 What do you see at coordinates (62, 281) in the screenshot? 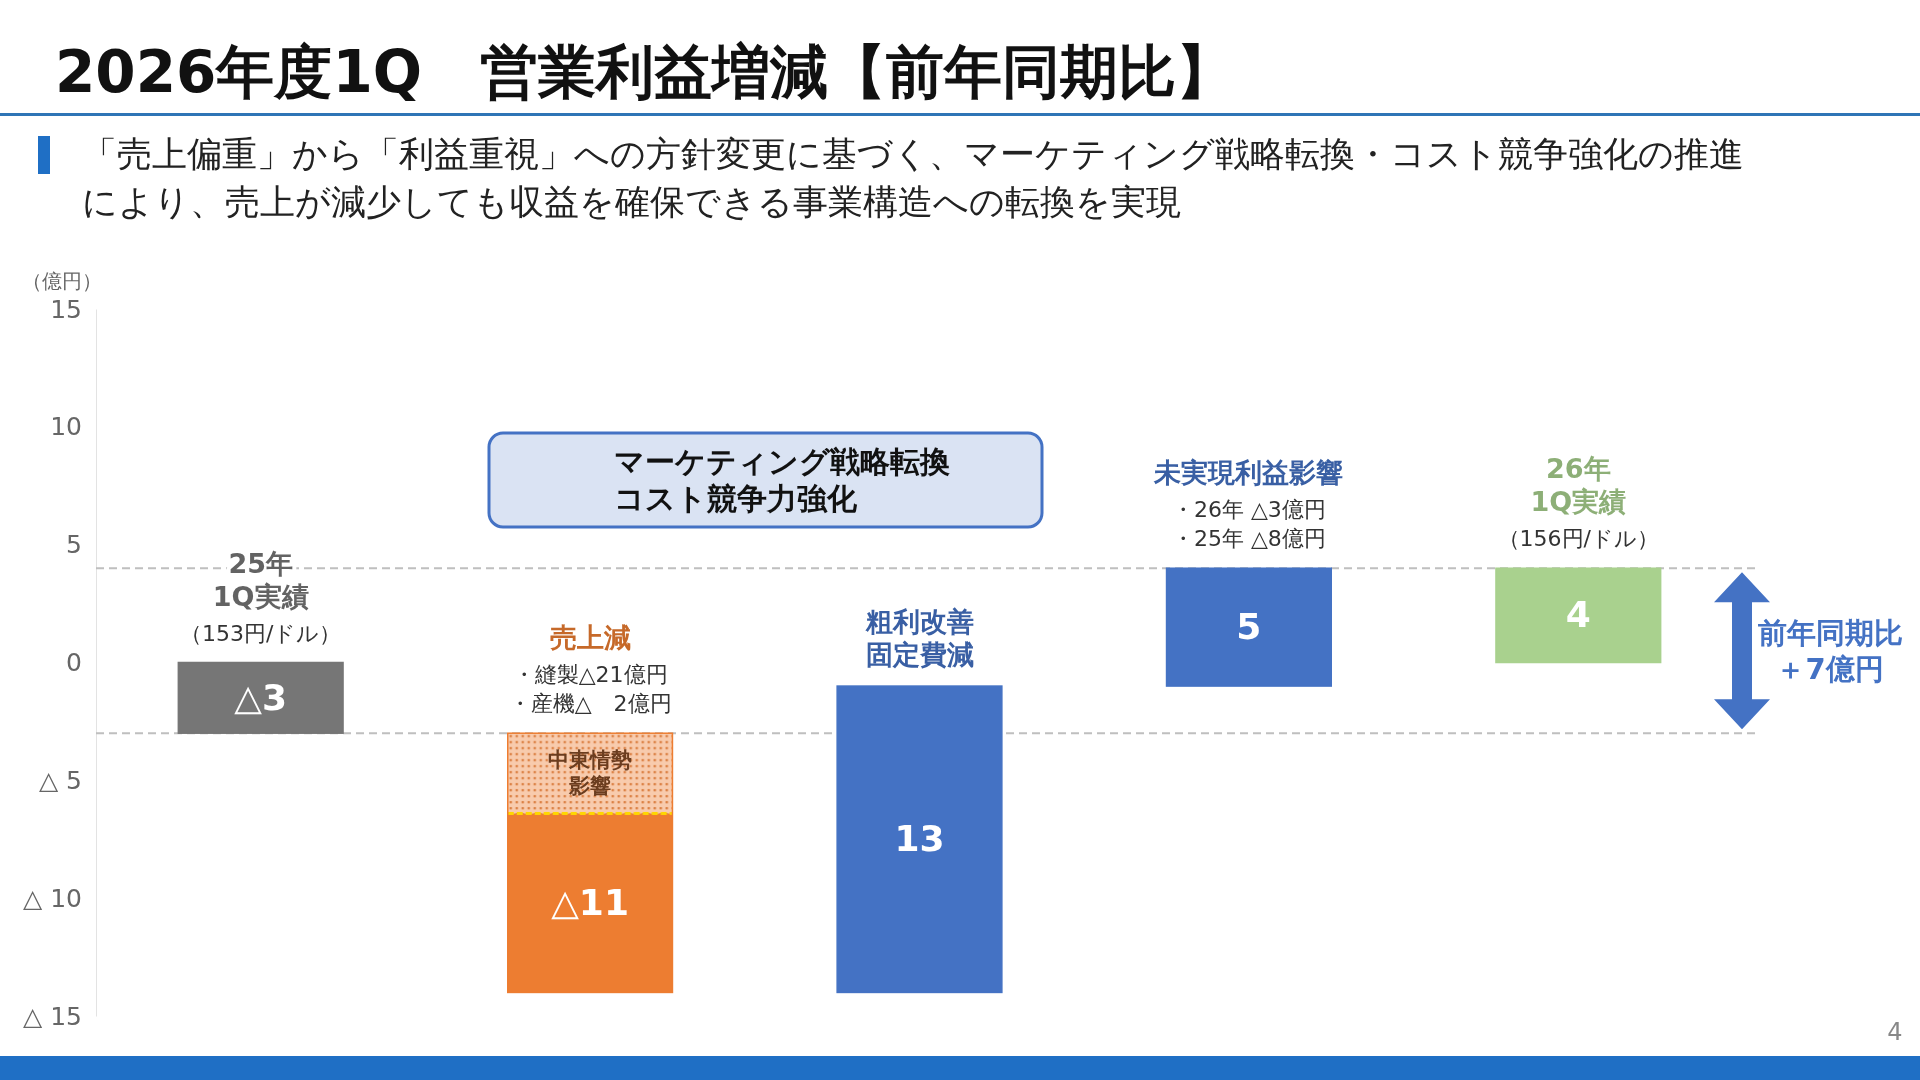
I see `y-axis-title: （億円）` at bounding box center [62, 281].